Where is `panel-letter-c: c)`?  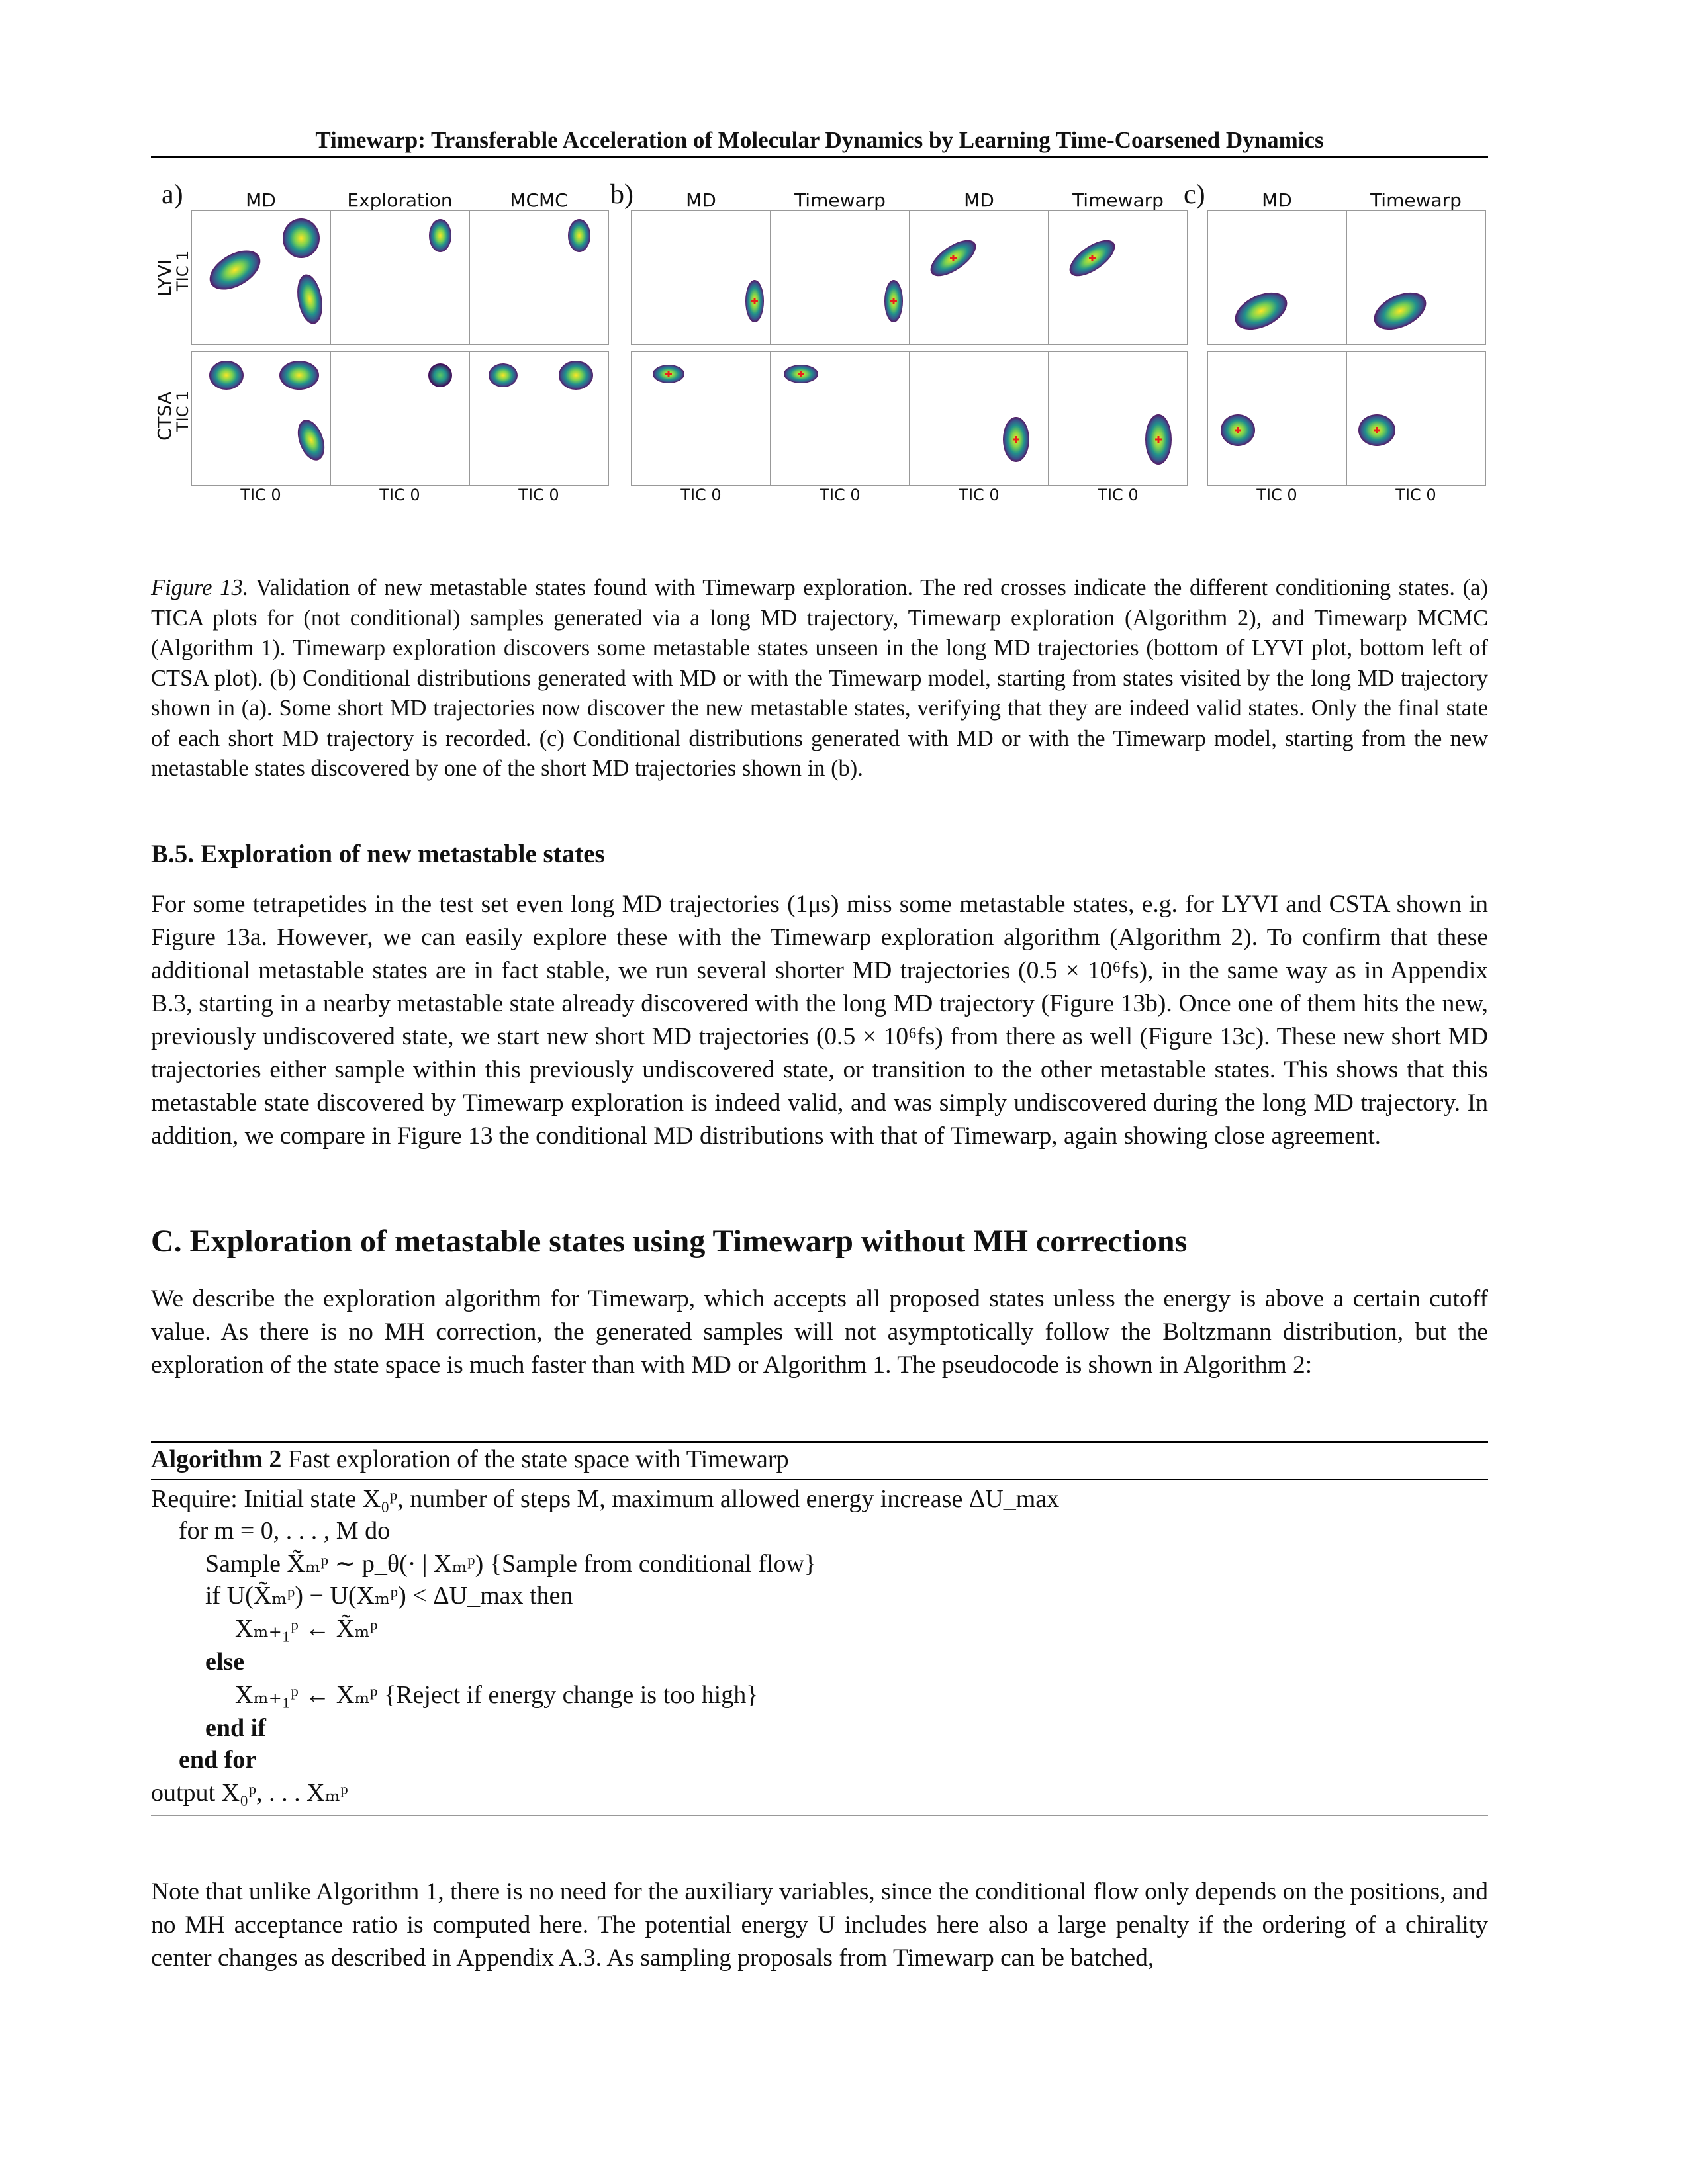
panel-letter-c: c) is located at coordinates (1194, 194).